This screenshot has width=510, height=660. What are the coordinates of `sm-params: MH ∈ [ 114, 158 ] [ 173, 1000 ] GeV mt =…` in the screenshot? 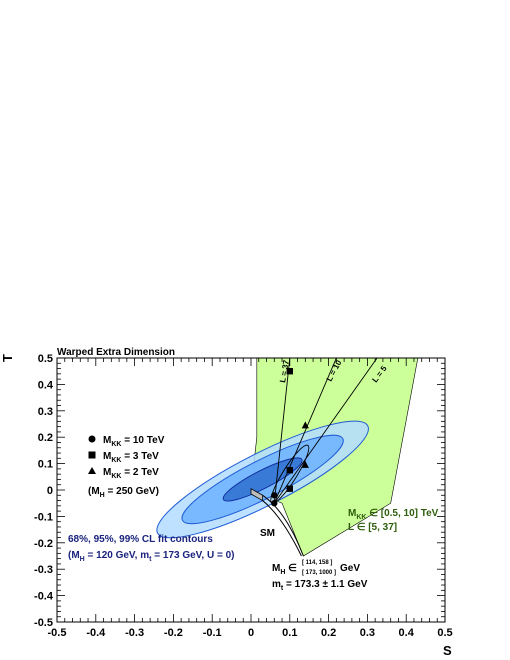 It's located at (320, 576).